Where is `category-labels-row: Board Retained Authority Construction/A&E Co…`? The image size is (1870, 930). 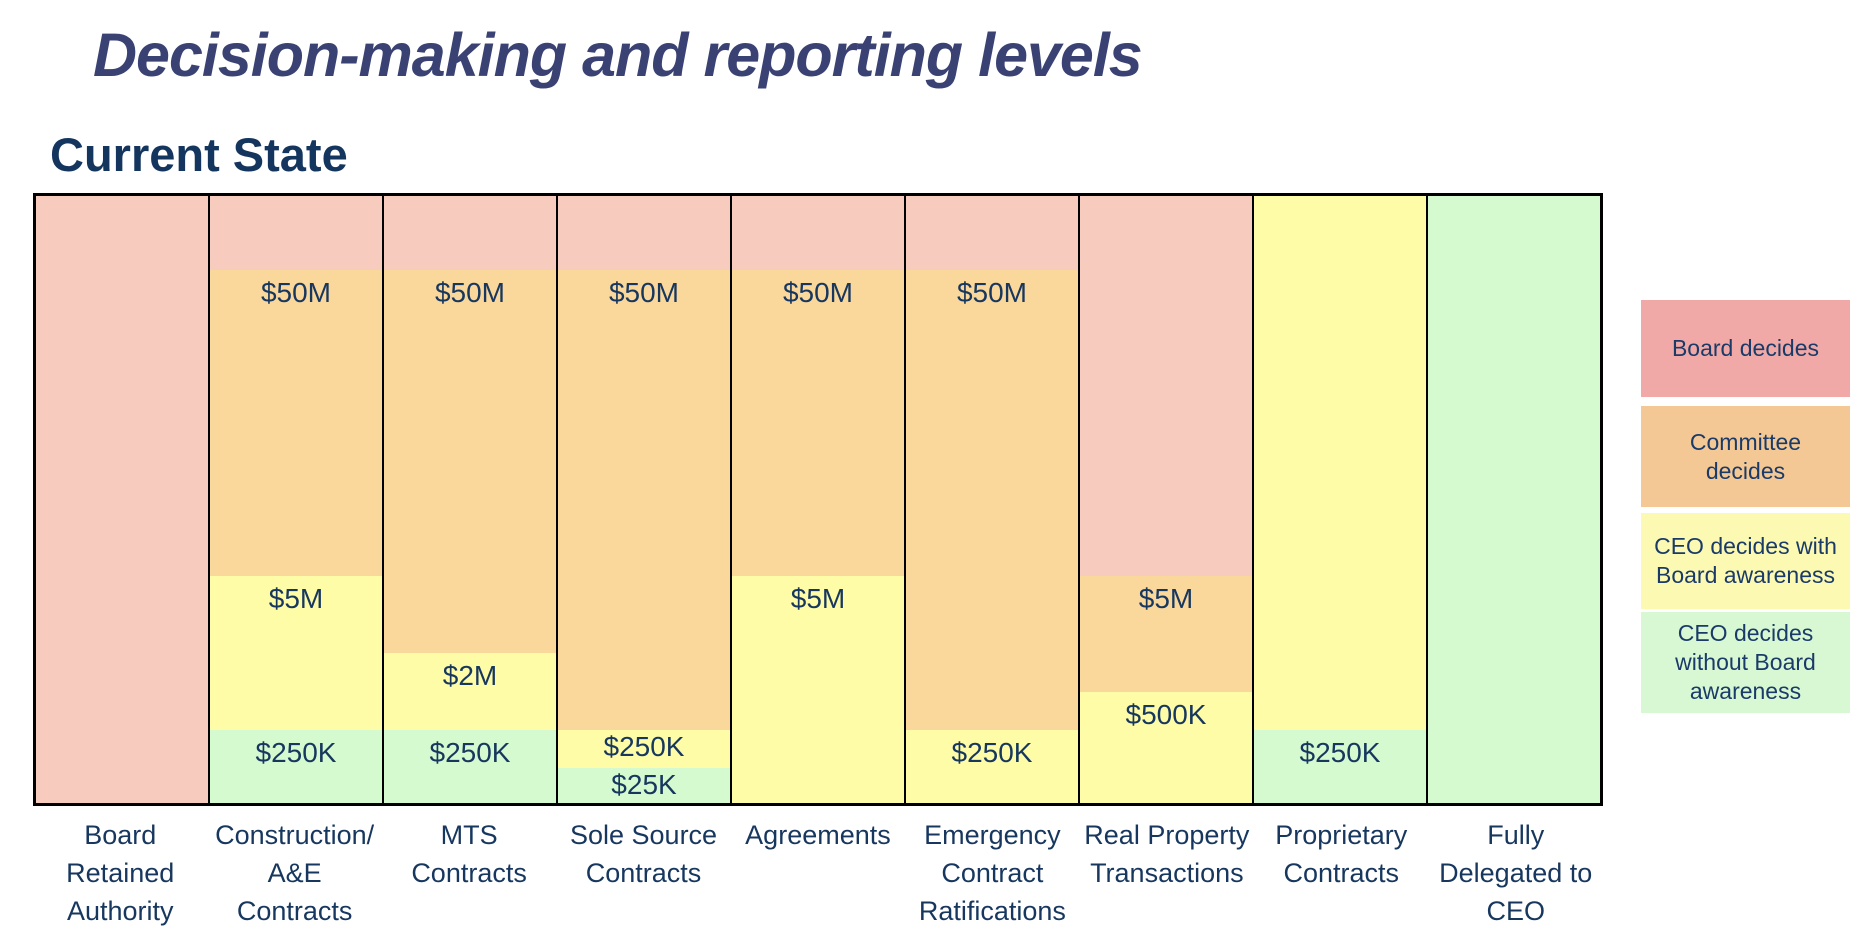
category-labels-row: Board Retained Authority Construction/A&E Co… is located at coordinates (818, 873).